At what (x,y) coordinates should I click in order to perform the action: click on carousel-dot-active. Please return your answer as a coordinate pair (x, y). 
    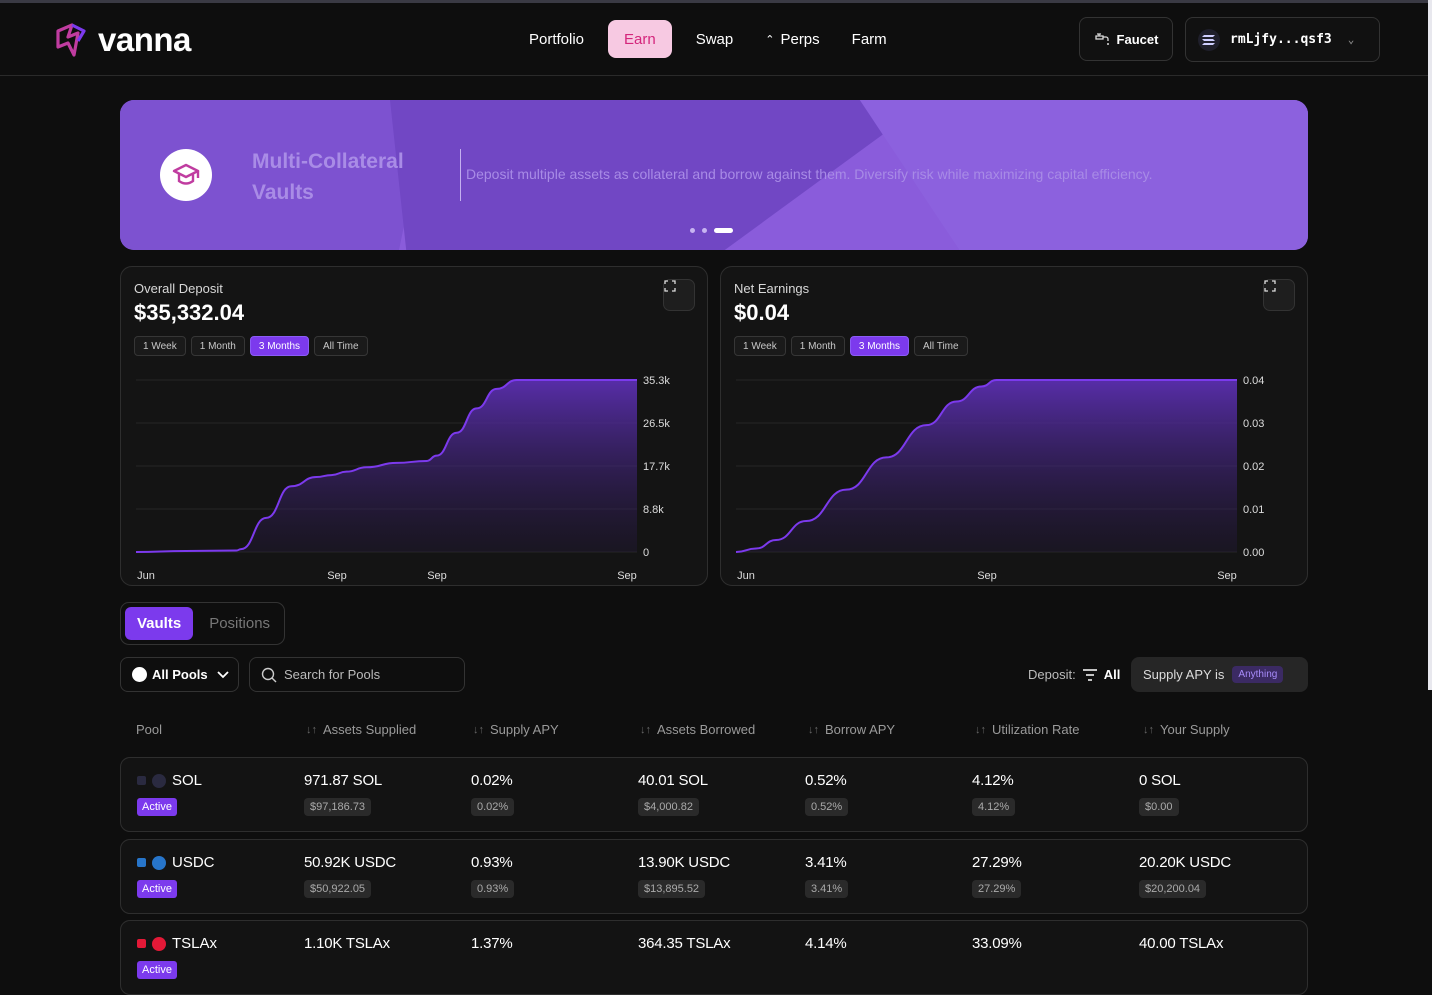
    Looking at the image, I should click on (723, 230).